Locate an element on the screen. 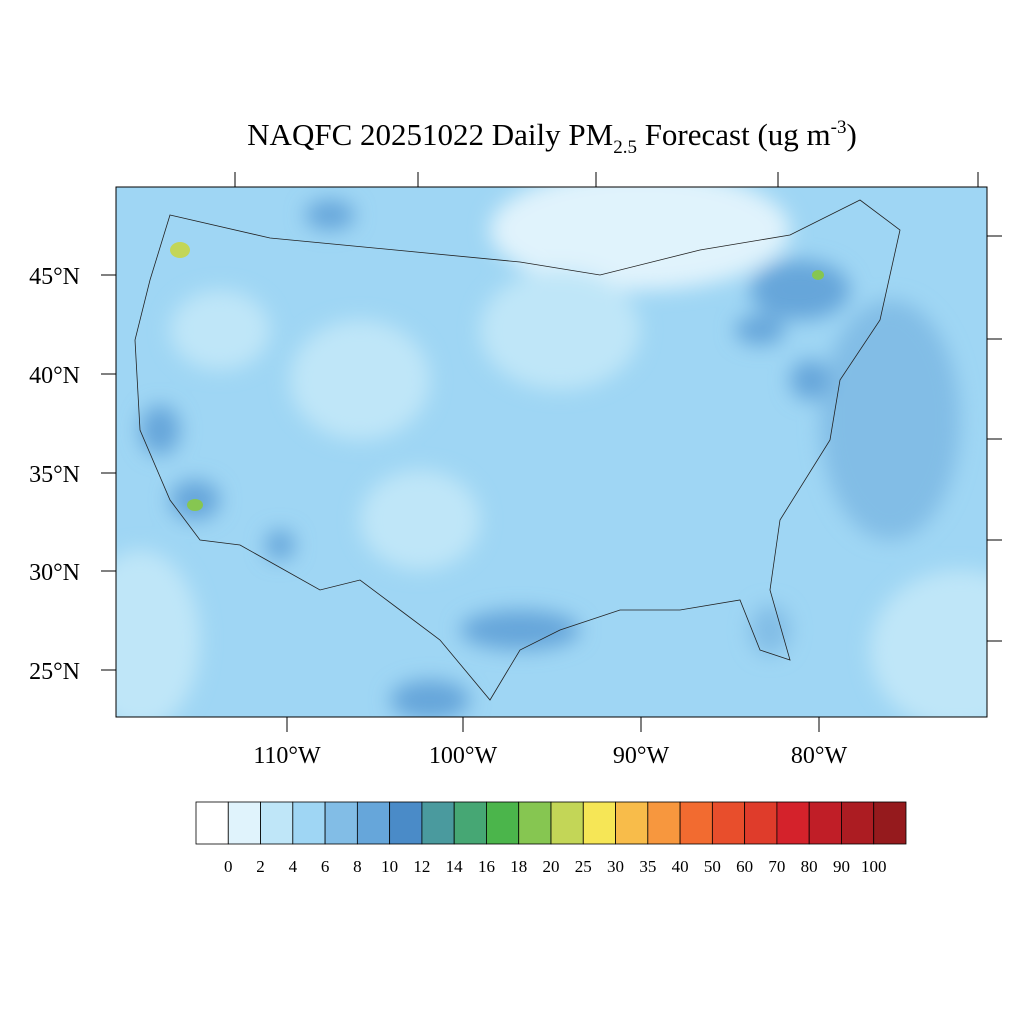 Image resolution: width=1024 pixels, height=1024 pixels. colorbar-label: 30 is located at coordinates (615, 866).